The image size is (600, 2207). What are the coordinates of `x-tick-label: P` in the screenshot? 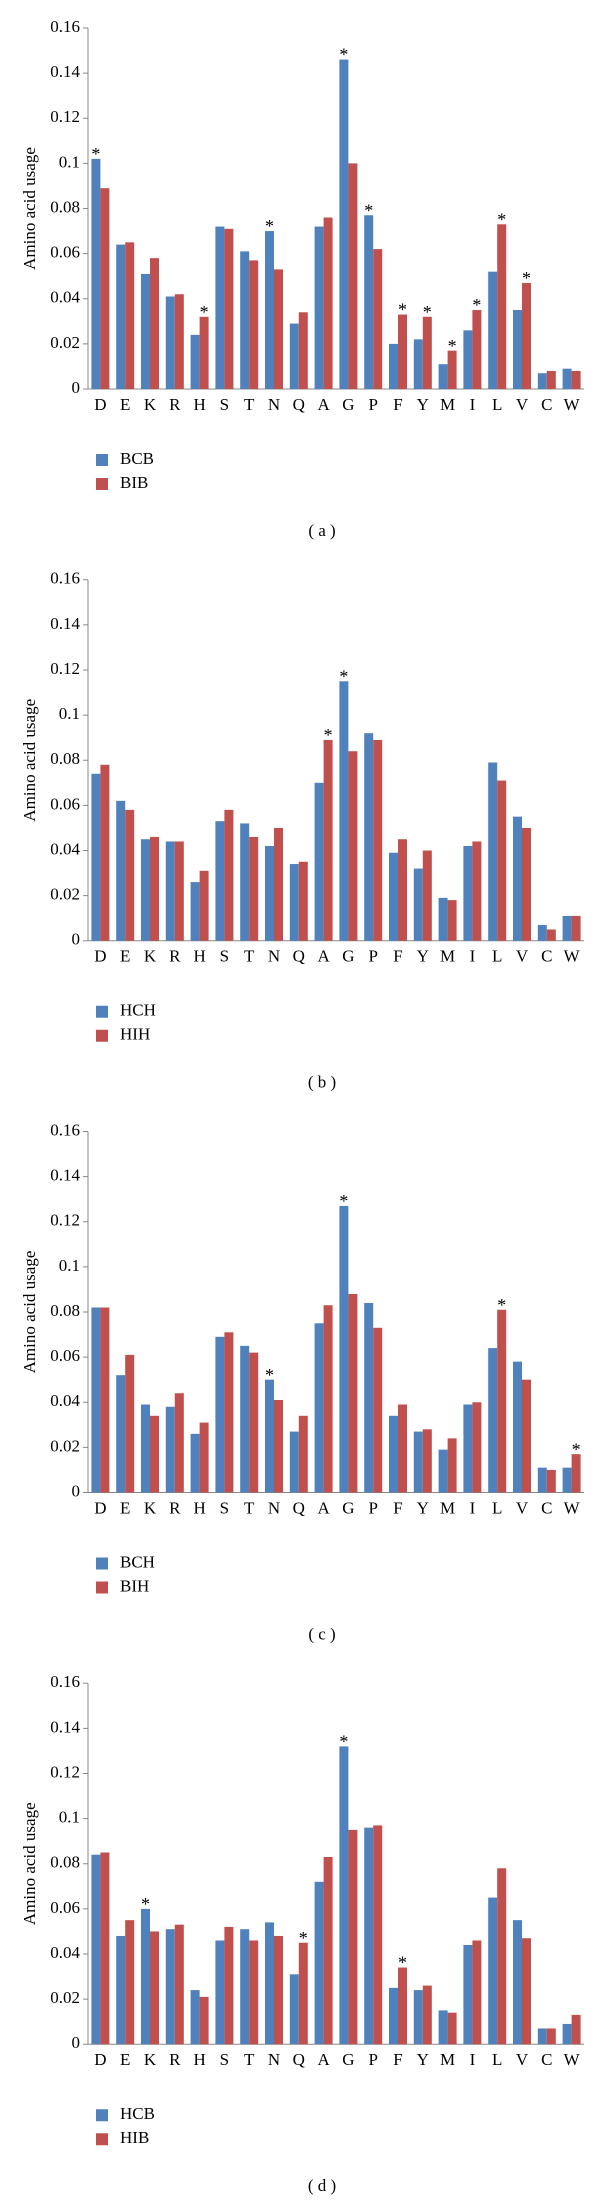 It's located at (372, 1507).